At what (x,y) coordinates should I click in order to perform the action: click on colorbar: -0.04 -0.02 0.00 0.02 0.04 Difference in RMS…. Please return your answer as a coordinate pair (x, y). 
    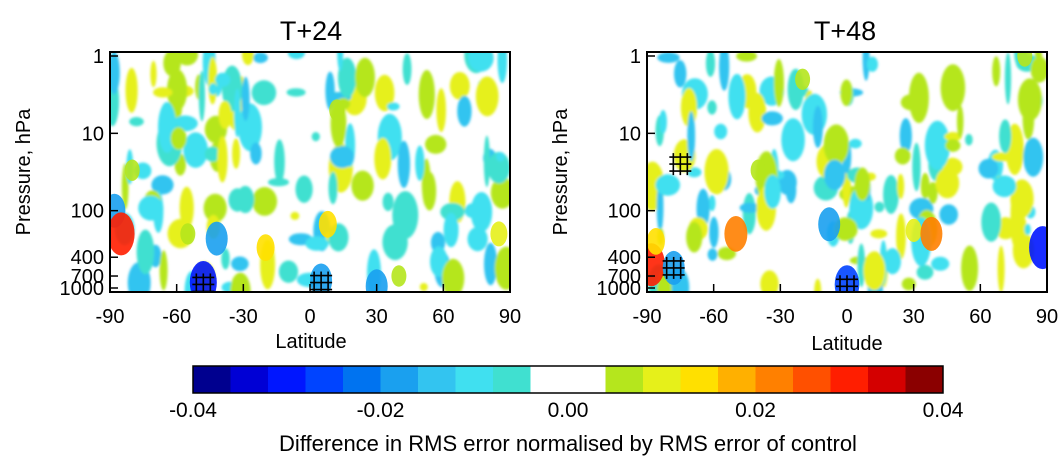
    Looking at the image, I should click on (566, 410).